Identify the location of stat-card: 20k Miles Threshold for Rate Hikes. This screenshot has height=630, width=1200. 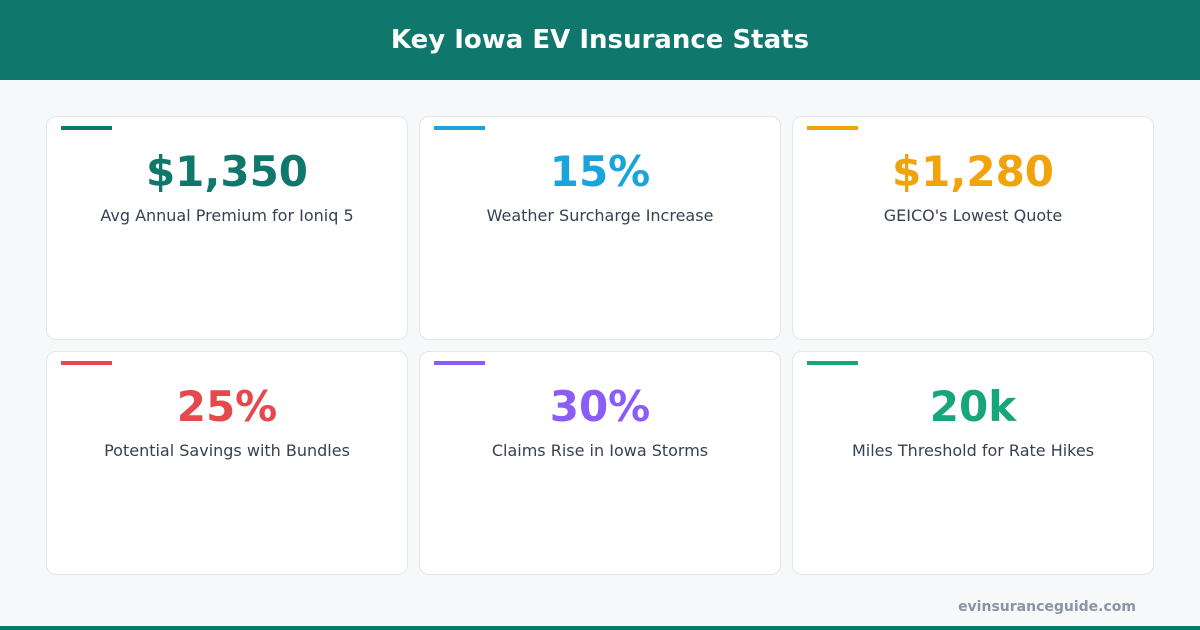
(973, 463).